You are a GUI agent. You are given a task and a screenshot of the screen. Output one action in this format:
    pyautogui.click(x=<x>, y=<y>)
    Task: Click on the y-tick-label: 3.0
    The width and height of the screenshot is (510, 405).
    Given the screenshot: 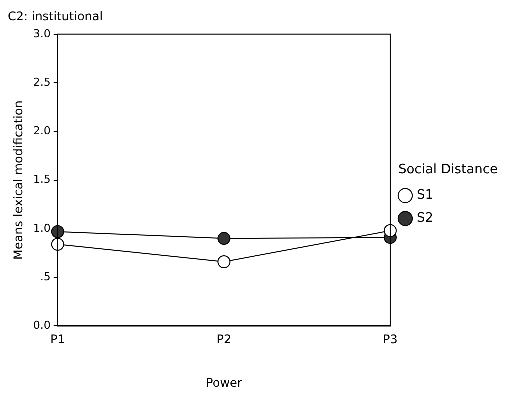 What is the action you would take?
    pyautogui.click(x=42, y=33)
    